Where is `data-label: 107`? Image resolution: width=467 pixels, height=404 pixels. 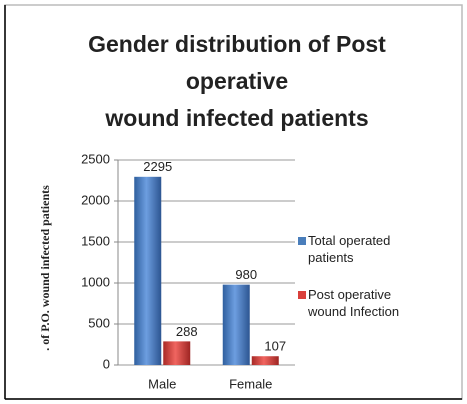 data-label: 107 is located at coordinates (275, 346).